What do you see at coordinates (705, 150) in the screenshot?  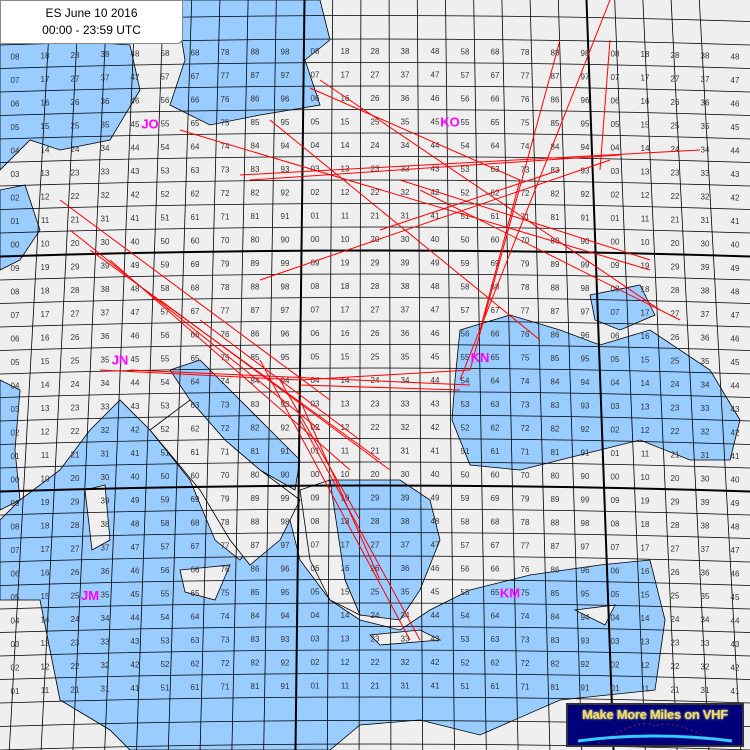 I see `square-label: 34` at bounding box center [705, 150].